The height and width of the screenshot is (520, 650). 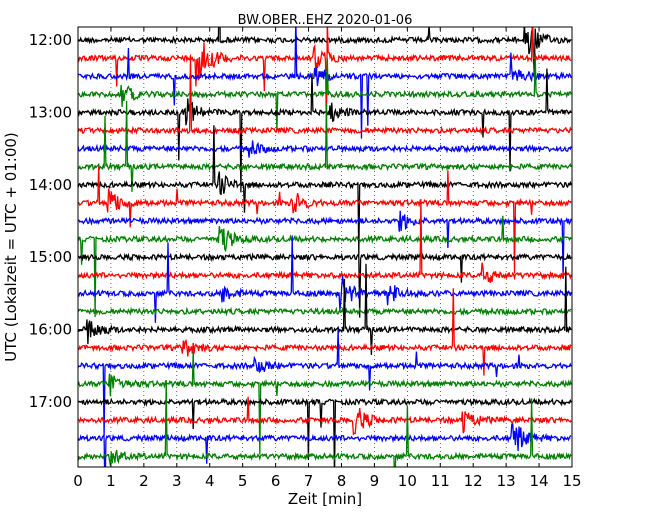 I want to click on x-axis-label: Zeit [min], so click(x=325, y=499).